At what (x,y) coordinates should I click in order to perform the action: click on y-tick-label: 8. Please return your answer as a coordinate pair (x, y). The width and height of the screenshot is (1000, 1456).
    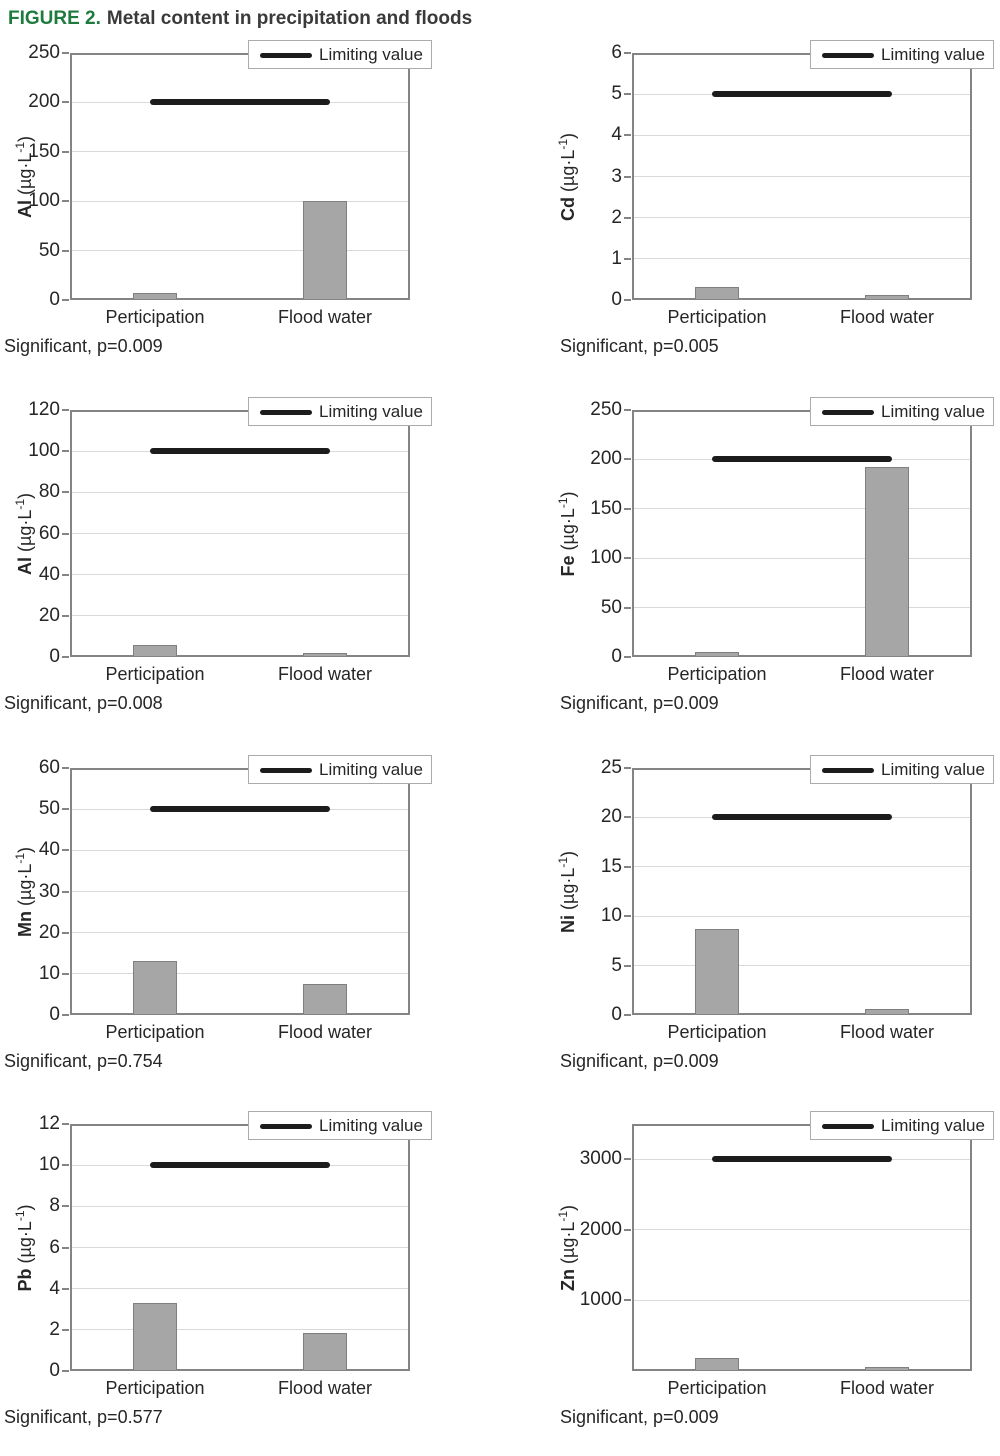
    Looking at the image, I should click on (54, 1206).